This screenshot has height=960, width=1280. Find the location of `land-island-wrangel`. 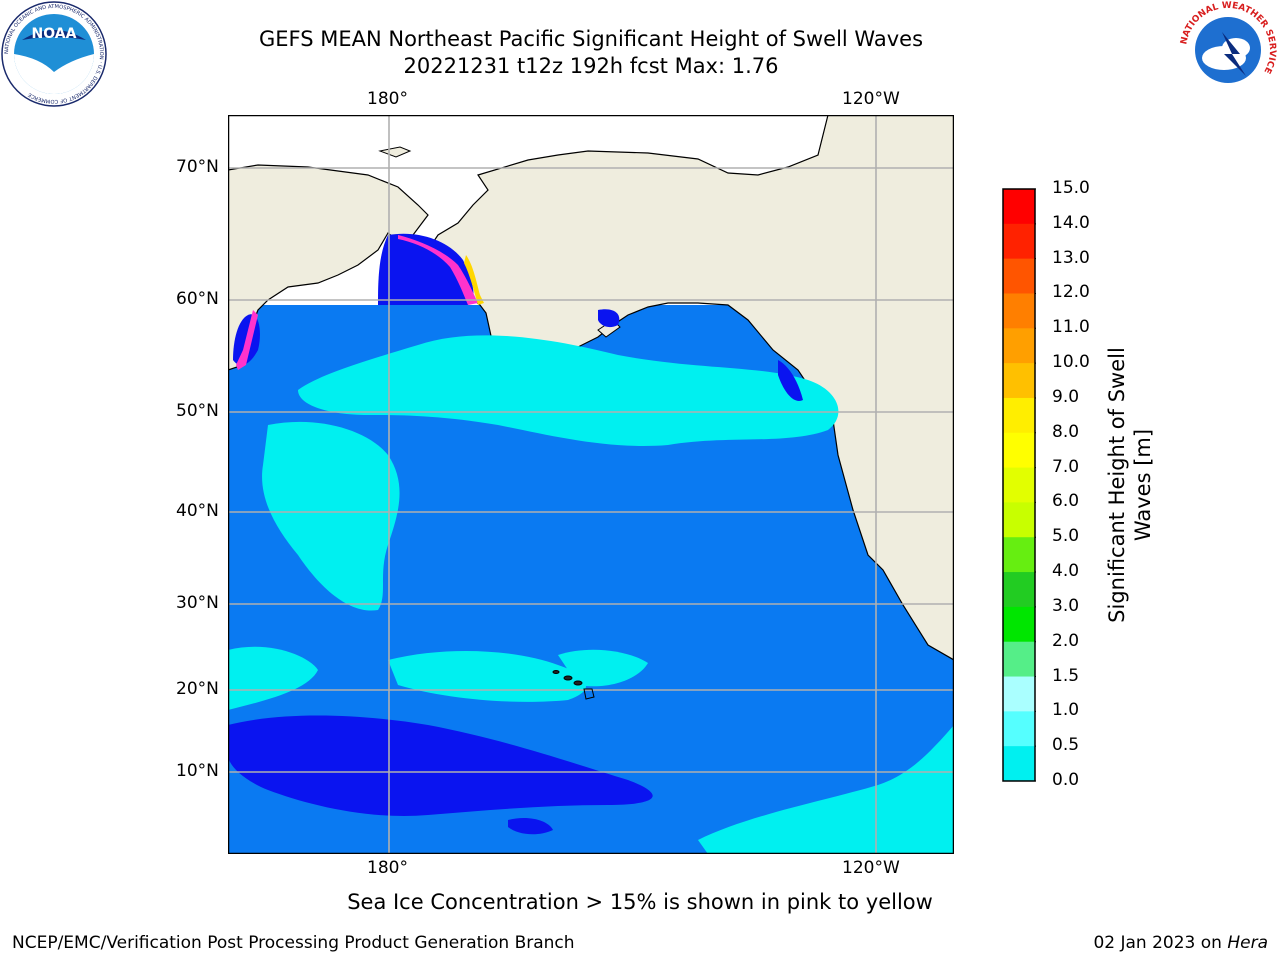

land-island-wrangel is located at coordinates (395, 152).